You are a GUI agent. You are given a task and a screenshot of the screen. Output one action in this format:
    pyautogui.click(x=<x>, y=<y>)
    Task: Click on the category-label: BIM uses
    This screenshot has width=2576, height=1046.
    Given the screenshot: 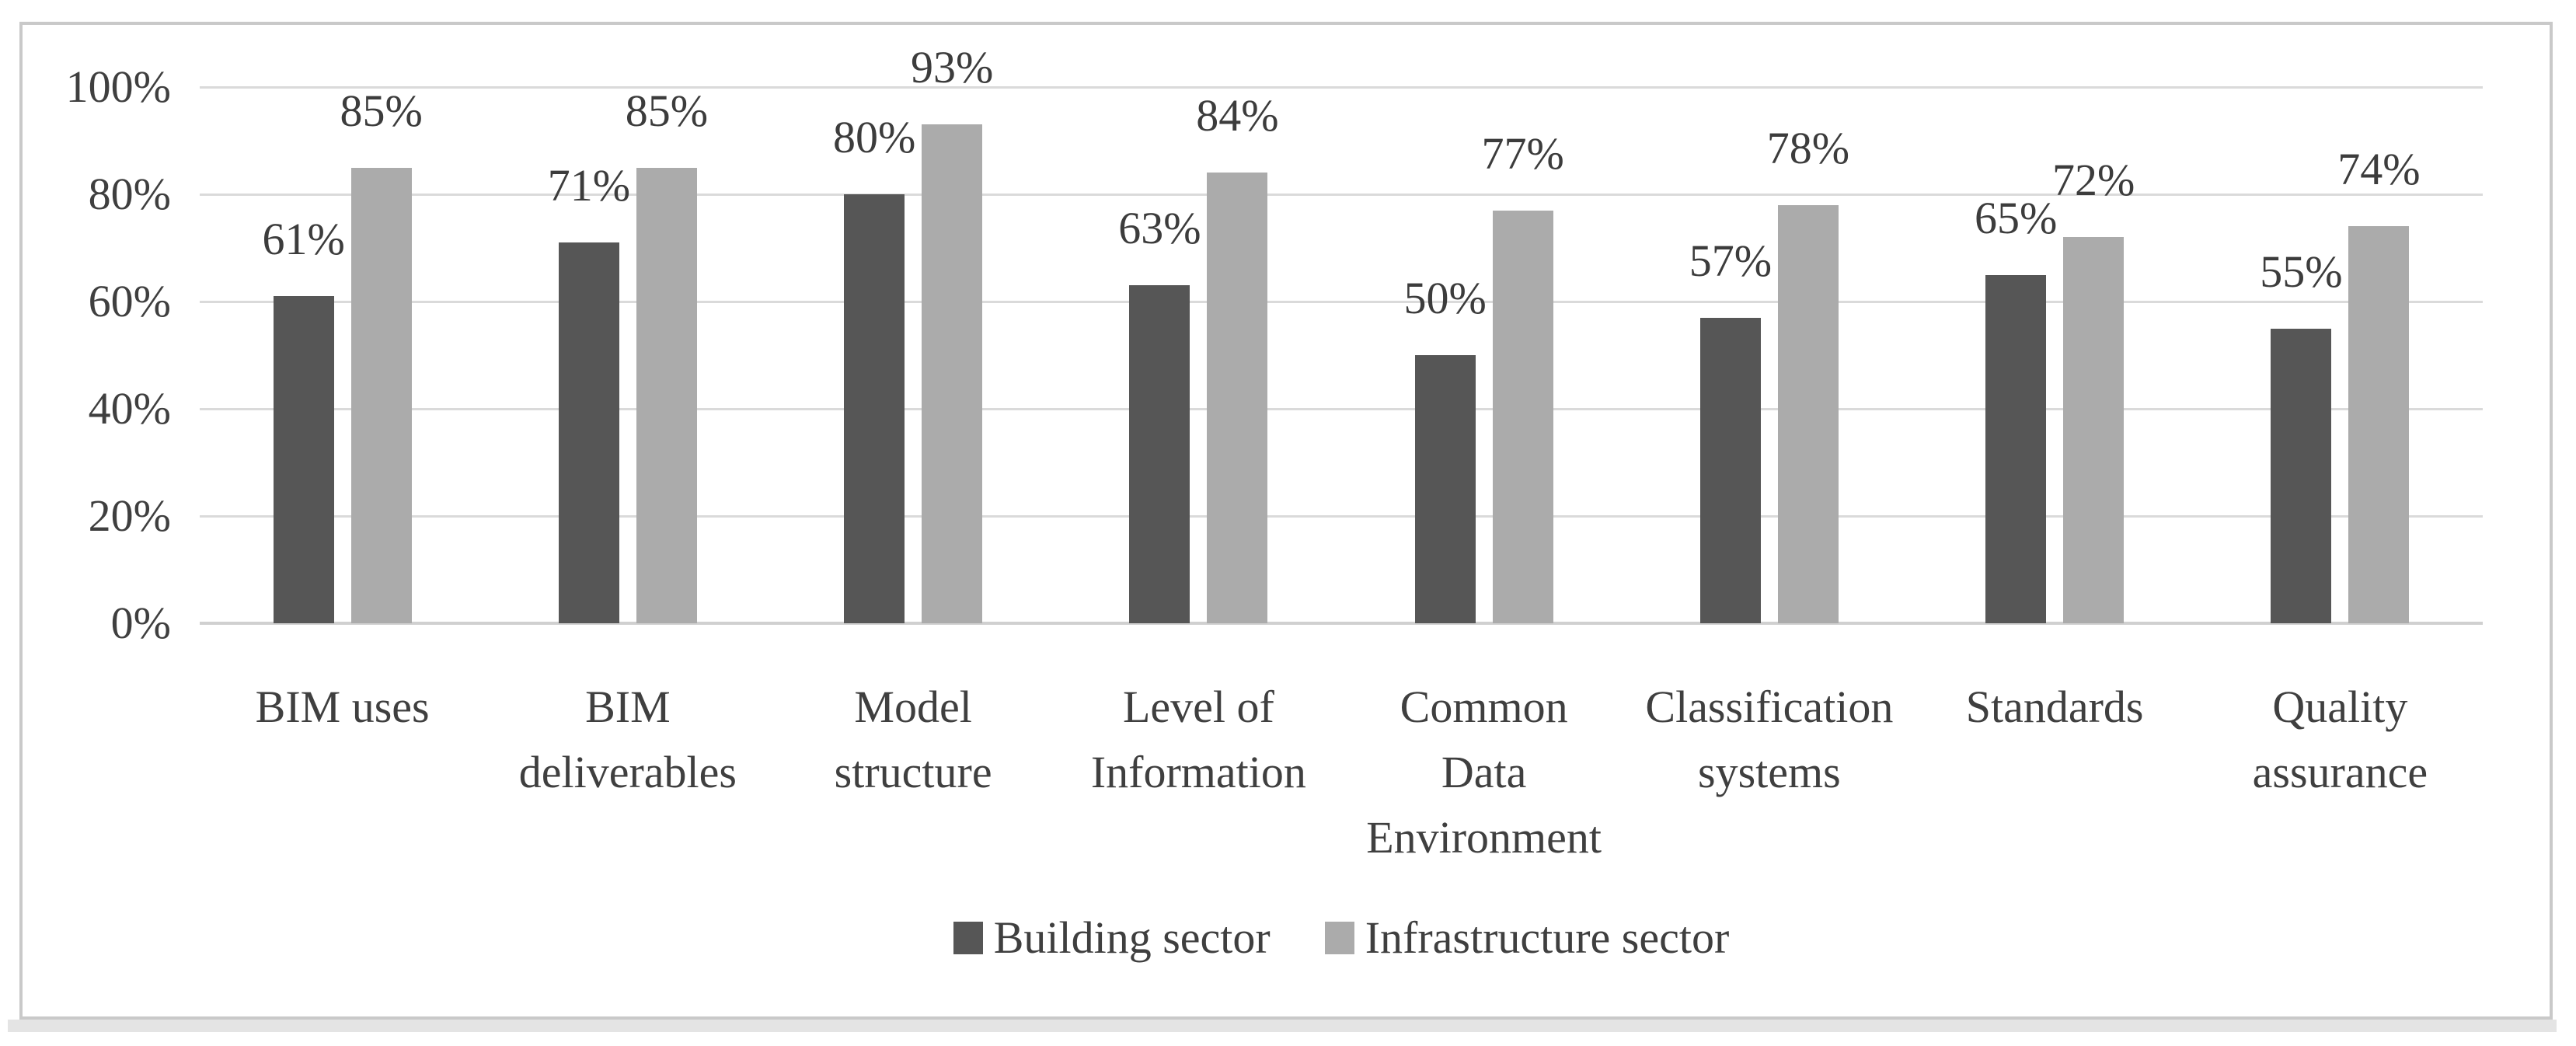 What is the action you would take?
    pyautogui.click(x=342, y=707)
    